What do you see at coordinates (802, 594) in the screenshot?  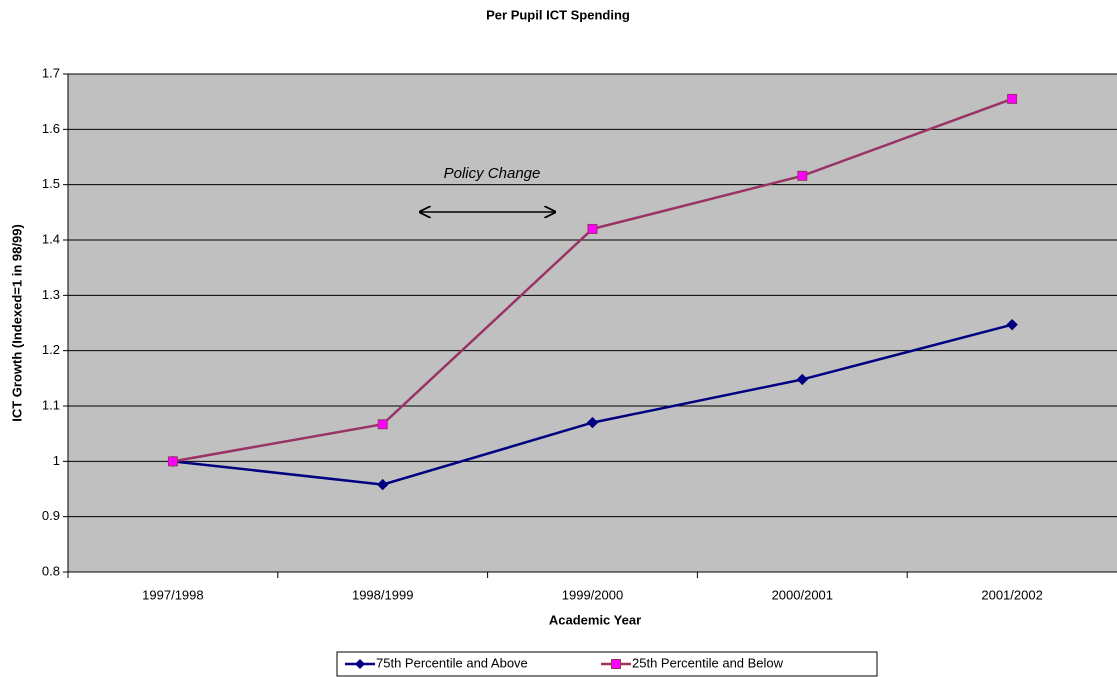 I see `x-tick-label: 2000/2001` at bounding box center [802, 594].